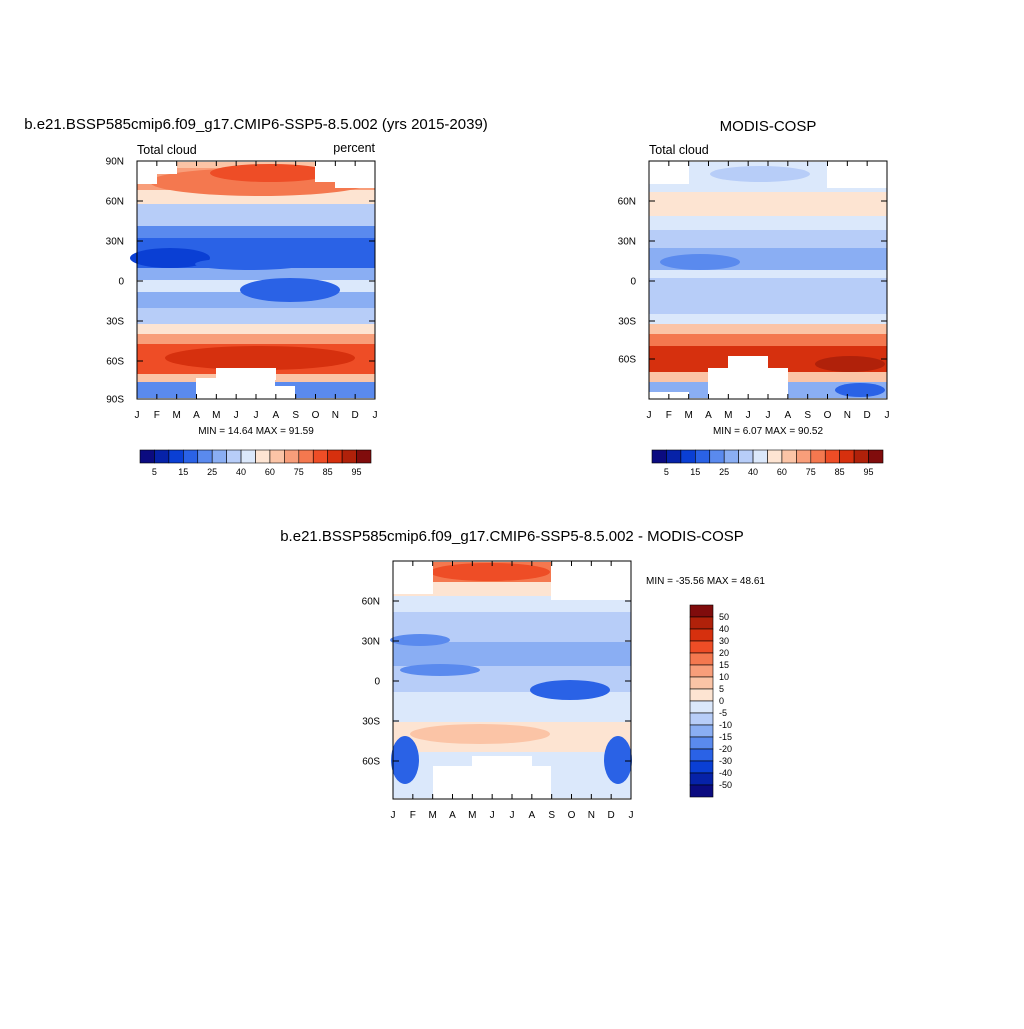  I want to click on diff-y-tick-label: 30S, so click(371, 722).